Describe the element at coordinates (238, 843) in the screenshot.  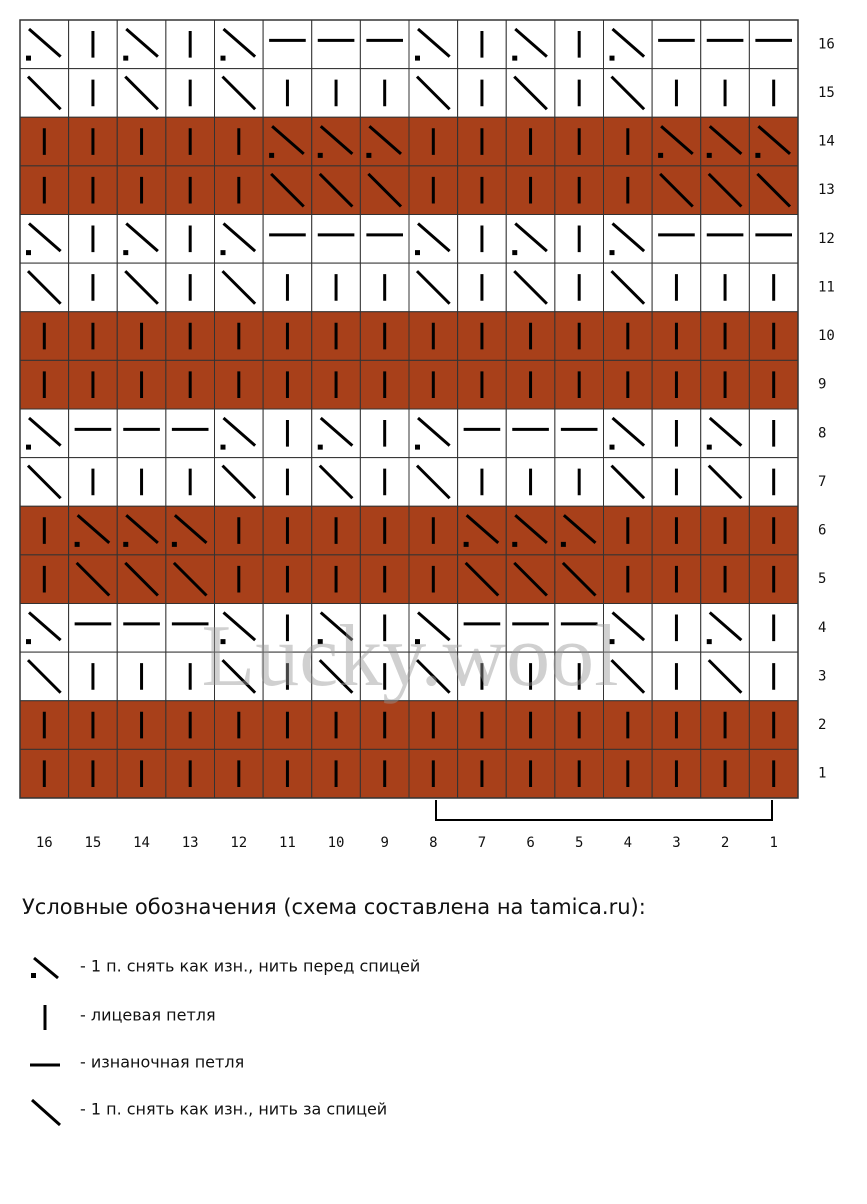
I see `column-number: 12` at that location.